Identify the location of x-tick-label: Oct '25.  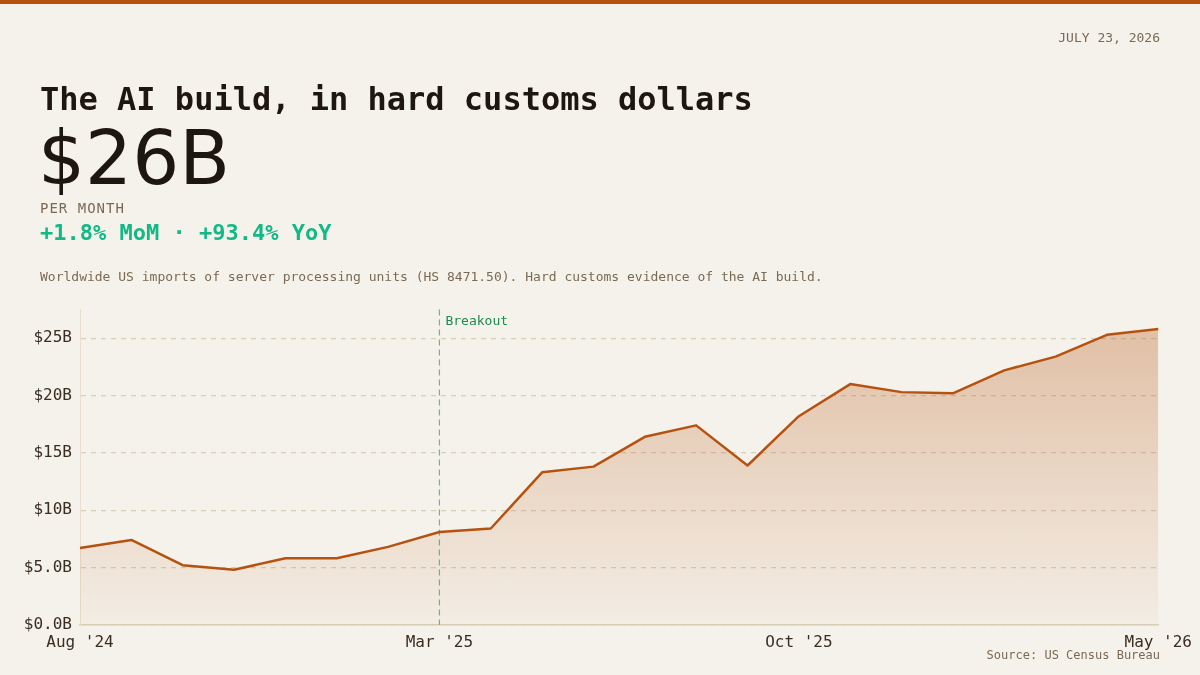
(799, 641).